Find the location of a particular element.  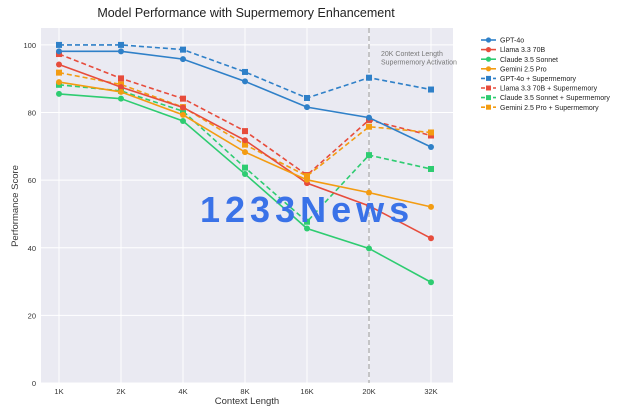

legend-item: Gemini 2.5 Pro + Supermemory is located at coordinates (540, 108).